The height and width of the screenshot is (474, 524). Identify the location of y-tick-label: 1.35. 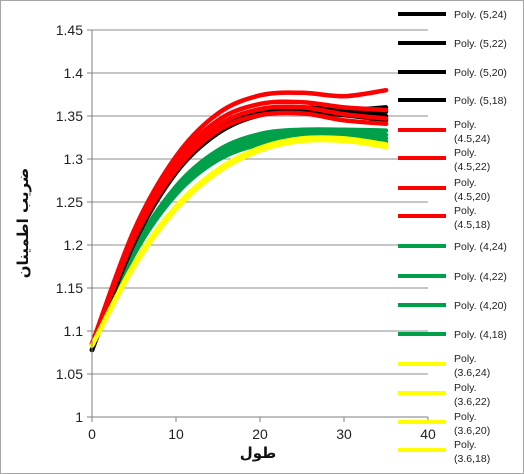
(69, 116).